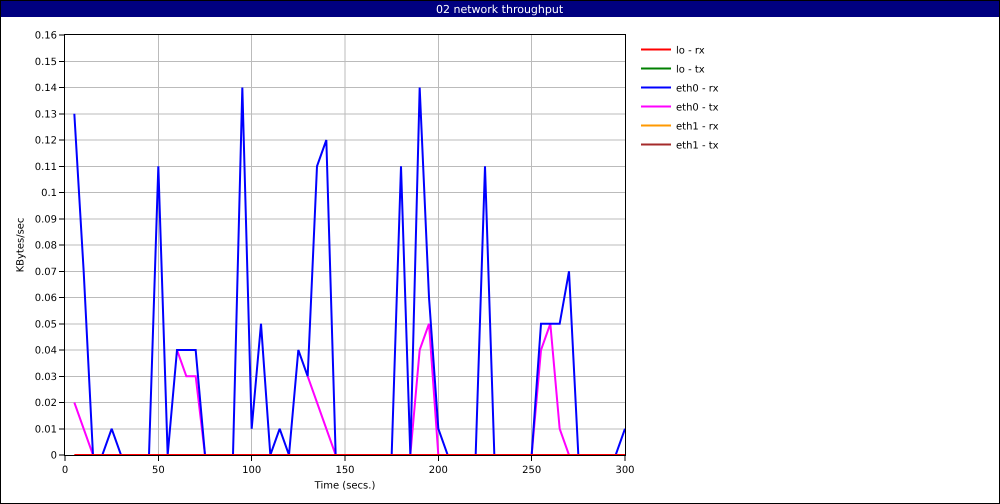 Image resolution: width=1000 pixels, height=504 pixels. I want to click on chart-title: 02 network throughput, so click(500, 9).